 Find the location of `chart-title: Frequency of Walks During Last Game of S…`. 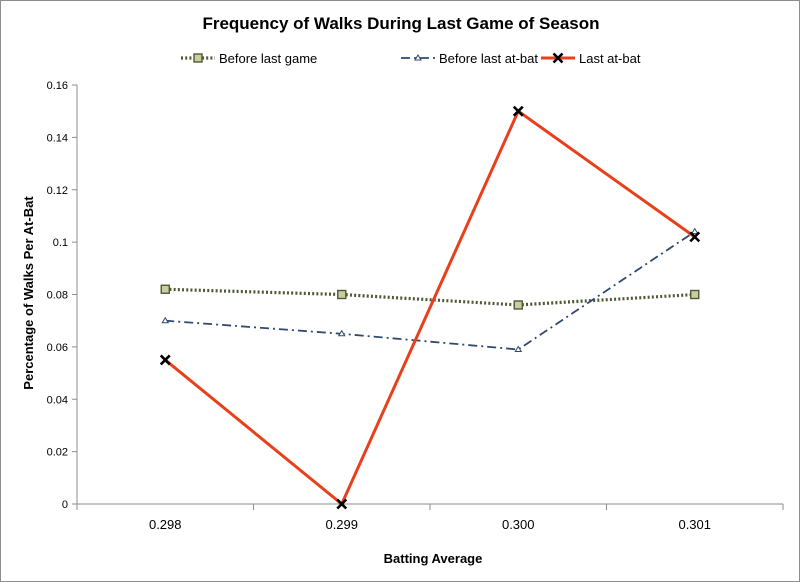

chart-title: Frequency of Walks During Last Game of S… is located at coordinates (400, 23).